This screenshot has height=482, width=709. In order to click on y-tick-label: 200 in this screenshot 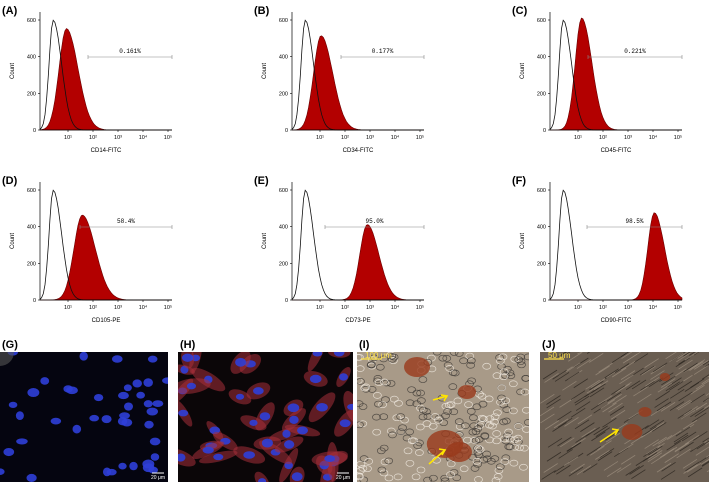, I will do `click(31, 94)`.